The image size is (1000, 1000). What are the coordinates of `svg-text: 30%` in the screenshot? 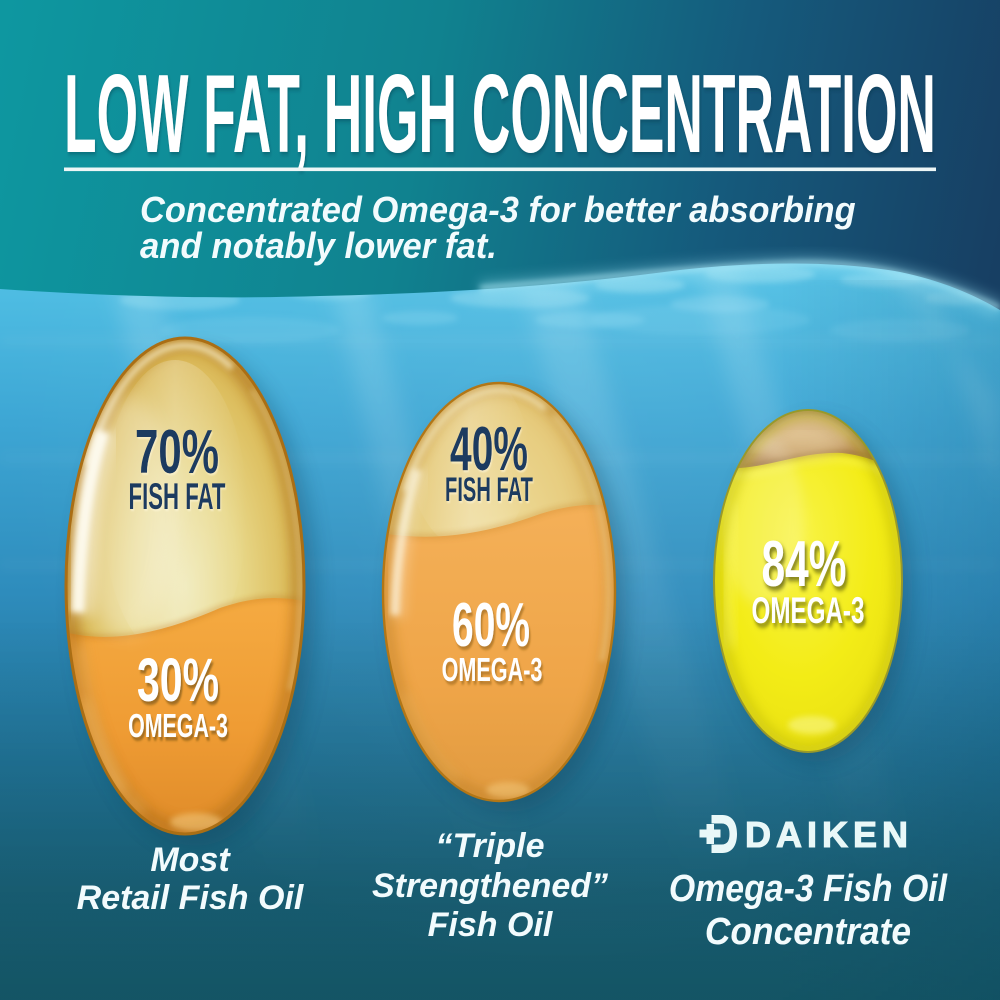 It's located at (178, 681).